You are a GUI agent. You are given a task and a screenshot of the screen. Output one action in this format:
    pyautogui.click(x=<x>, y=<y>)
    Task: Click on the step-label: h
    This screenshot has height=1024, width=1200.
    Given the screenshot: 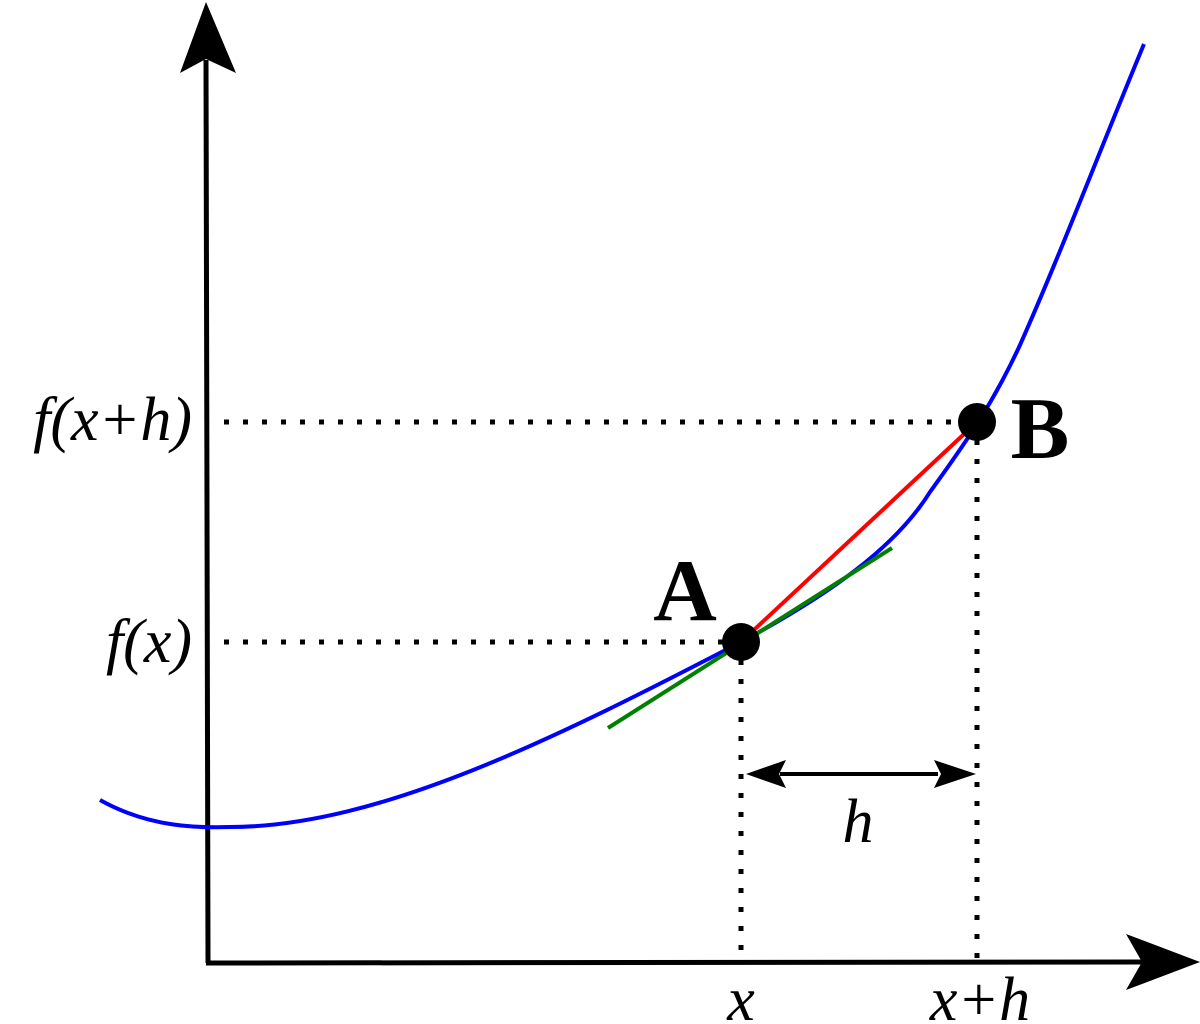 What is the action you would take?
    pyautogui.click(x=858, y=822)
    